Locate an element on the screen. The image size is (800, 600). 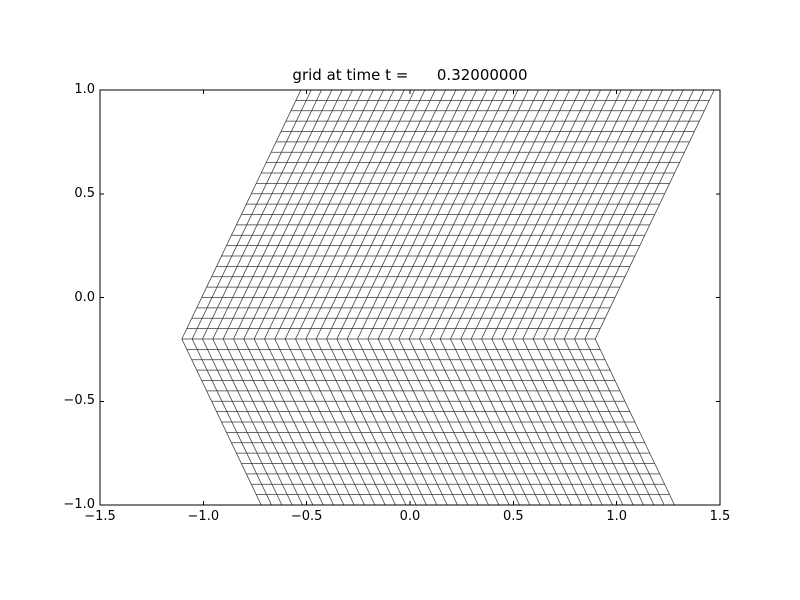
x-tick-label: 0.5 is located at coordinates (513, 516).